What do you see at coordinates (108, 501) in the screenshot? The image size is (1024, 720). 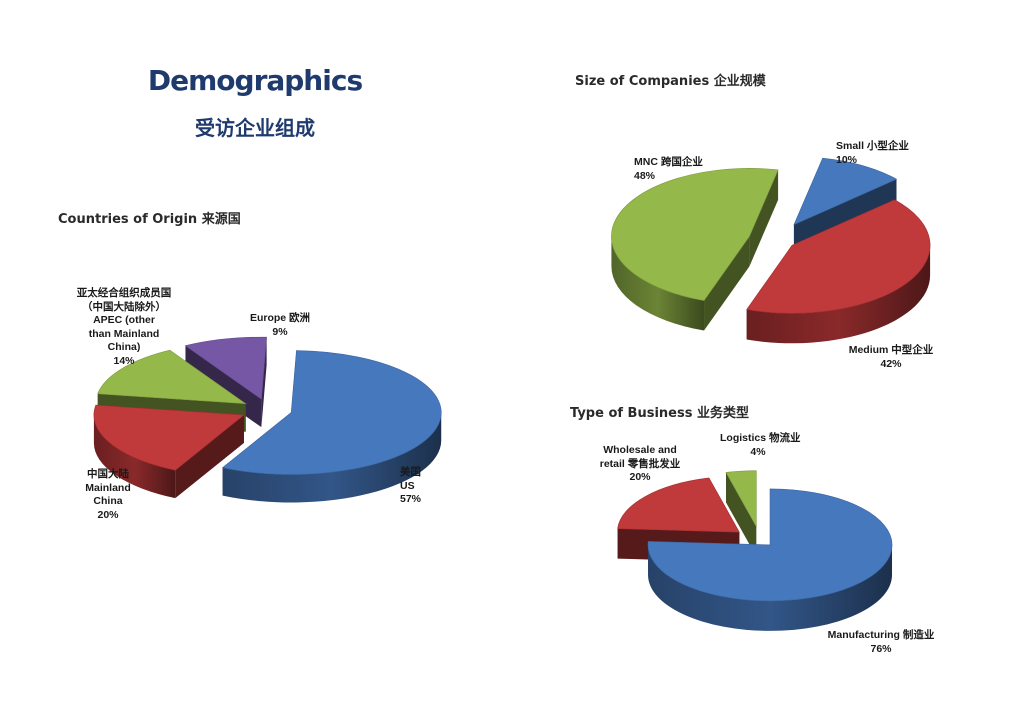 I see `label-line: China` at bounding box center [108, 501].